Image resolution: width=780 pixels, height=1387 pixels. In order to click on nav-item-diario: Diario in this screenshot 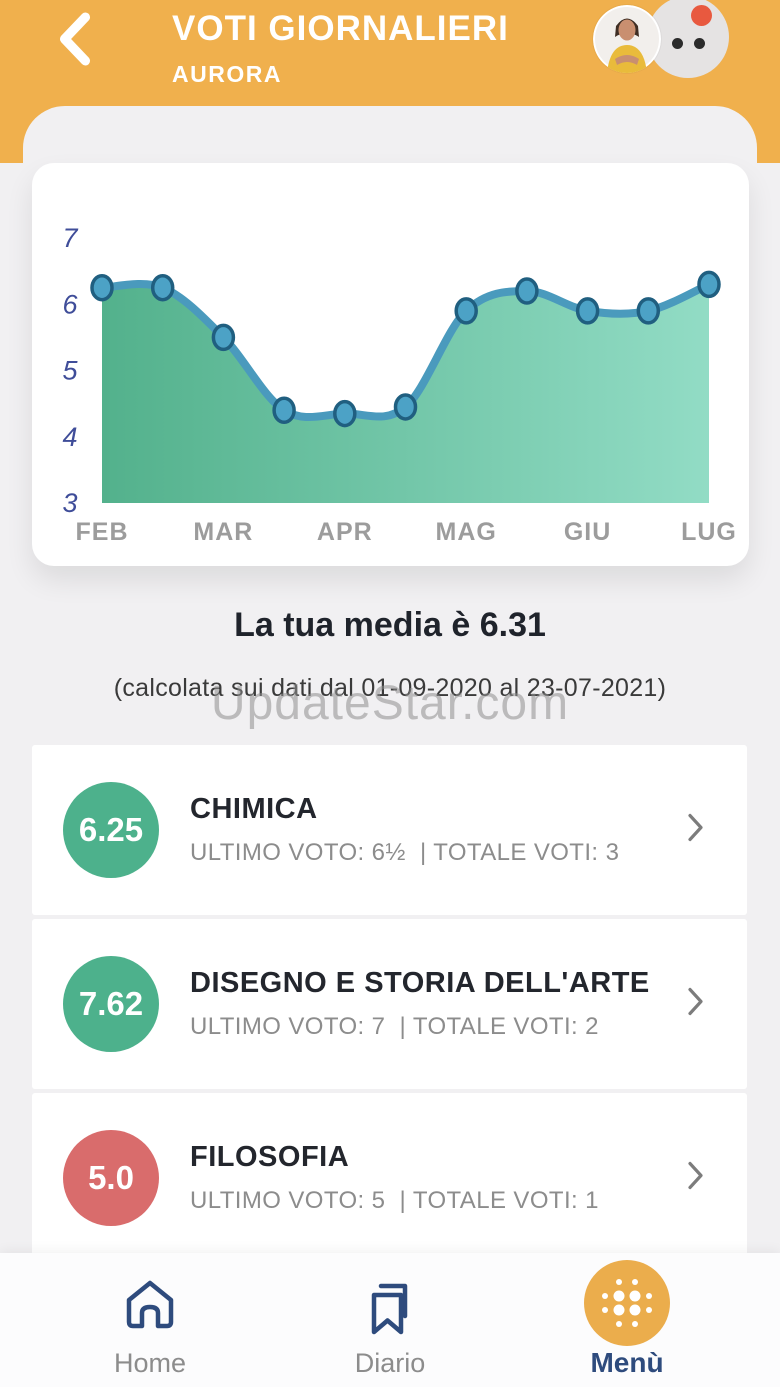, I will do `click(390, 1320)`.